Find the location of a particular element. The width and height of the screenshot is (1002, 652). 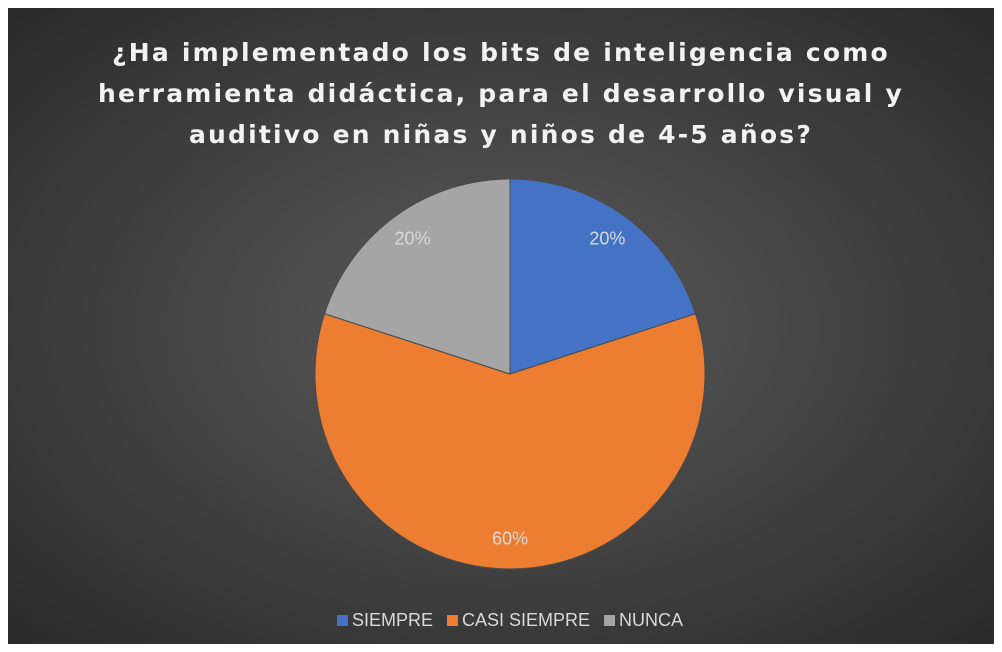

legend-label: NUNCA is located at coordinates (651, 620).